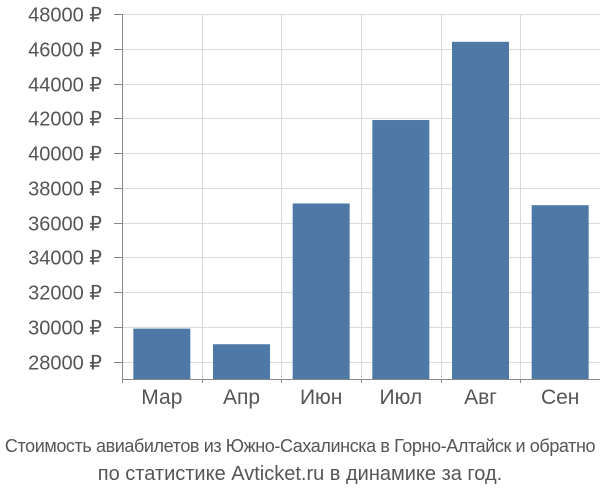 Image resolution: width=600 pixels, height=500 pixels. Describe the element at coordinates (321, 397) in the screenshot. I see `x-tick-label: Июн` at that location.